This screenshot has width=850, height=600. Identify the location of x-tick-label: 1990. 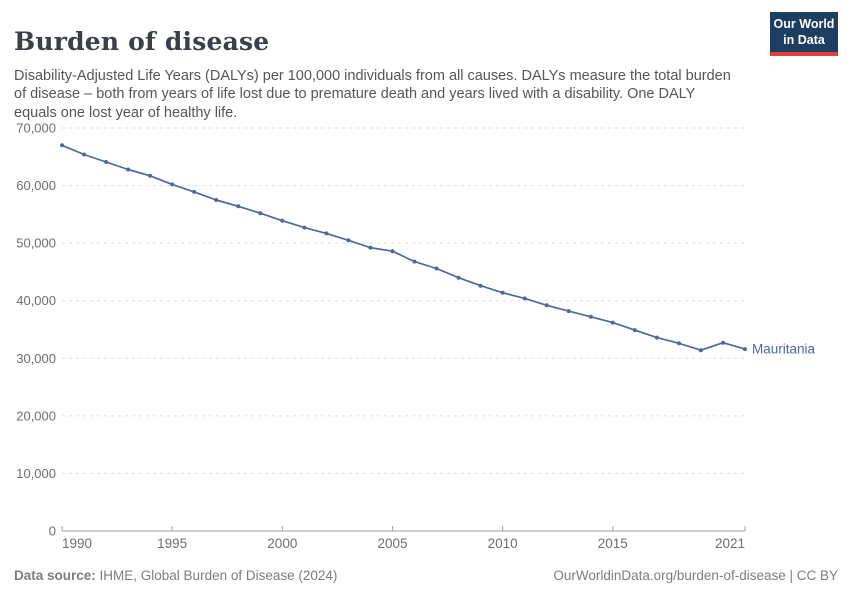
(77, 543).